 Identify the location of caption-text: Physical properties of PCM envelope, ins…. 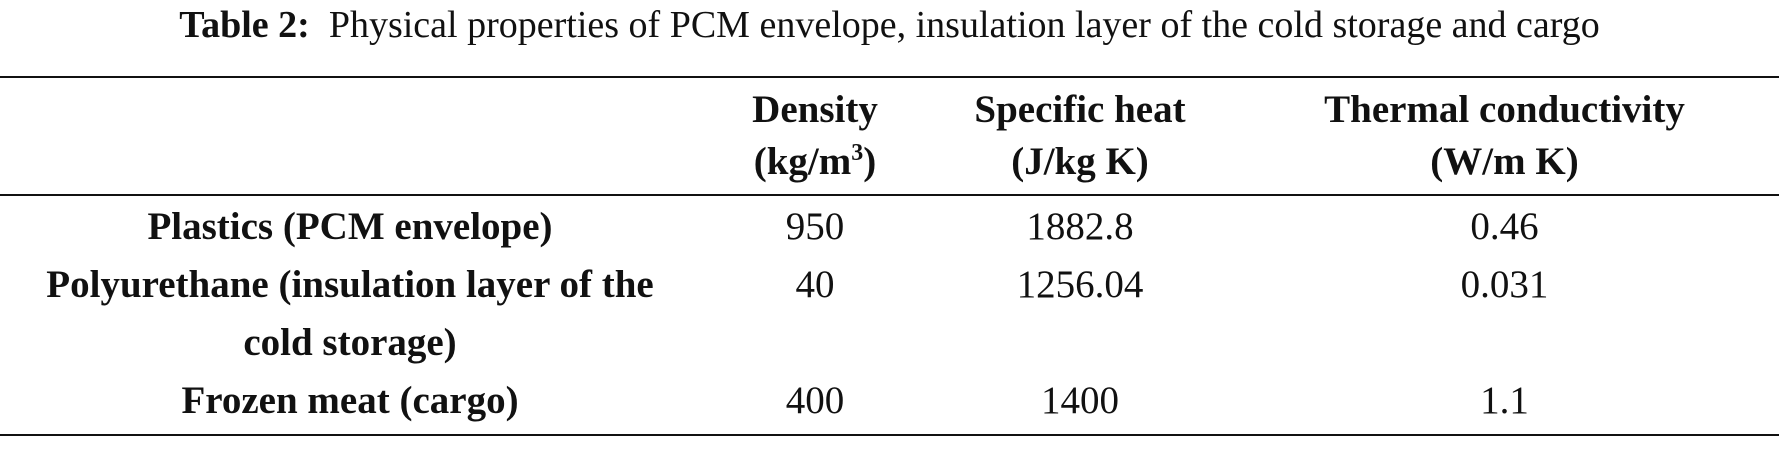
(964, 25).